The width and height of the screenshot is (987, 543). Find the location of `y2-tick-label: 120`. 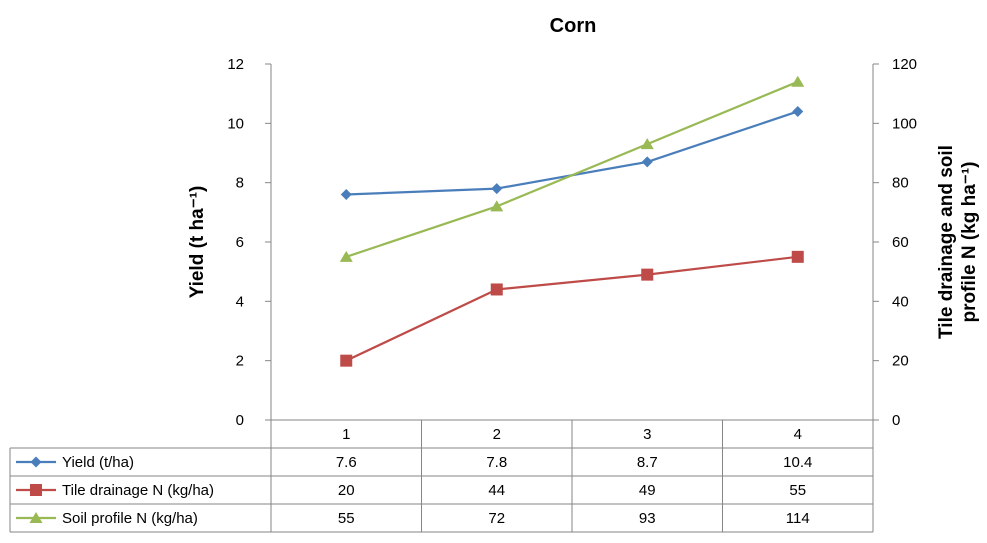

y2-tick-label: 120 is located at coordinates (904, 64).